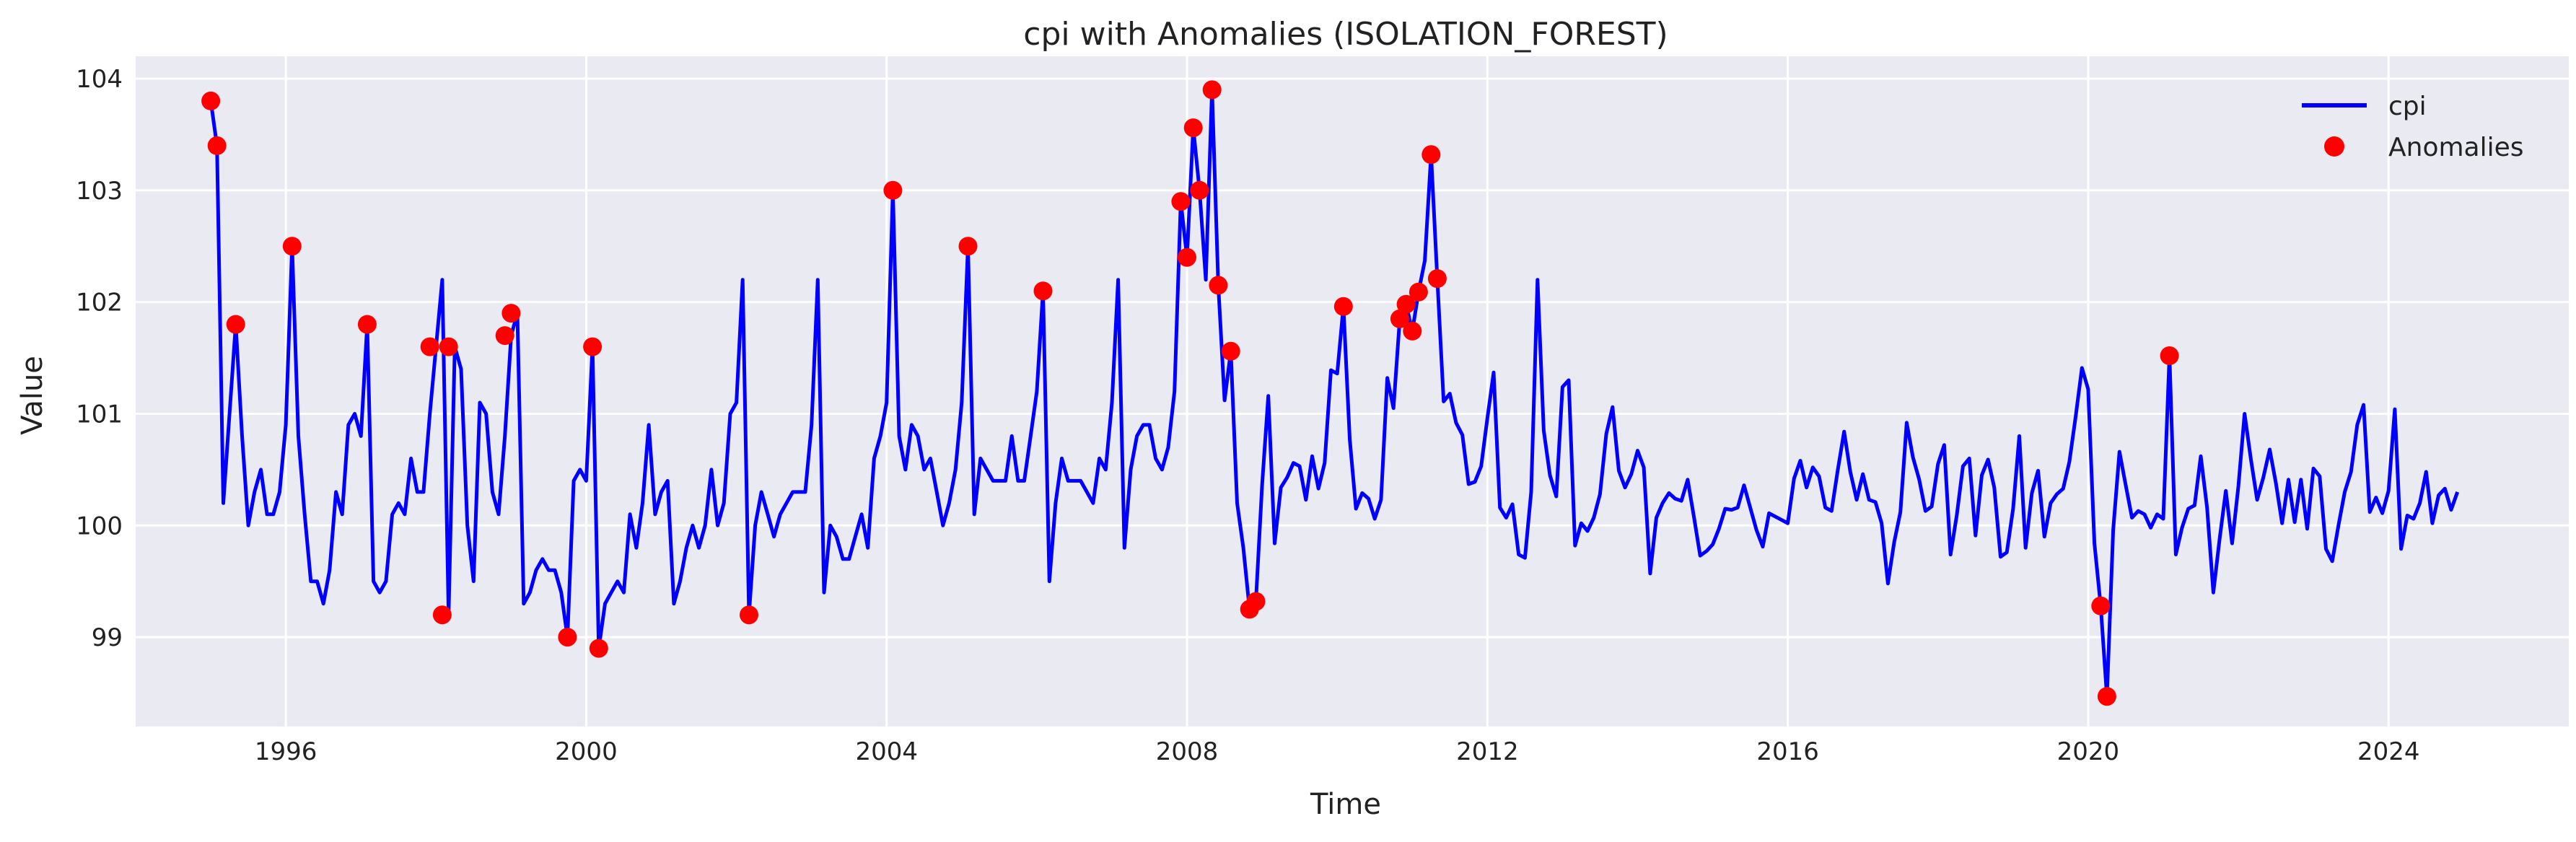  What do you see at coordinates (2334, 146) in the screenshot?
I see `legend-marker-swatch` at bounding box center [2334, 146].